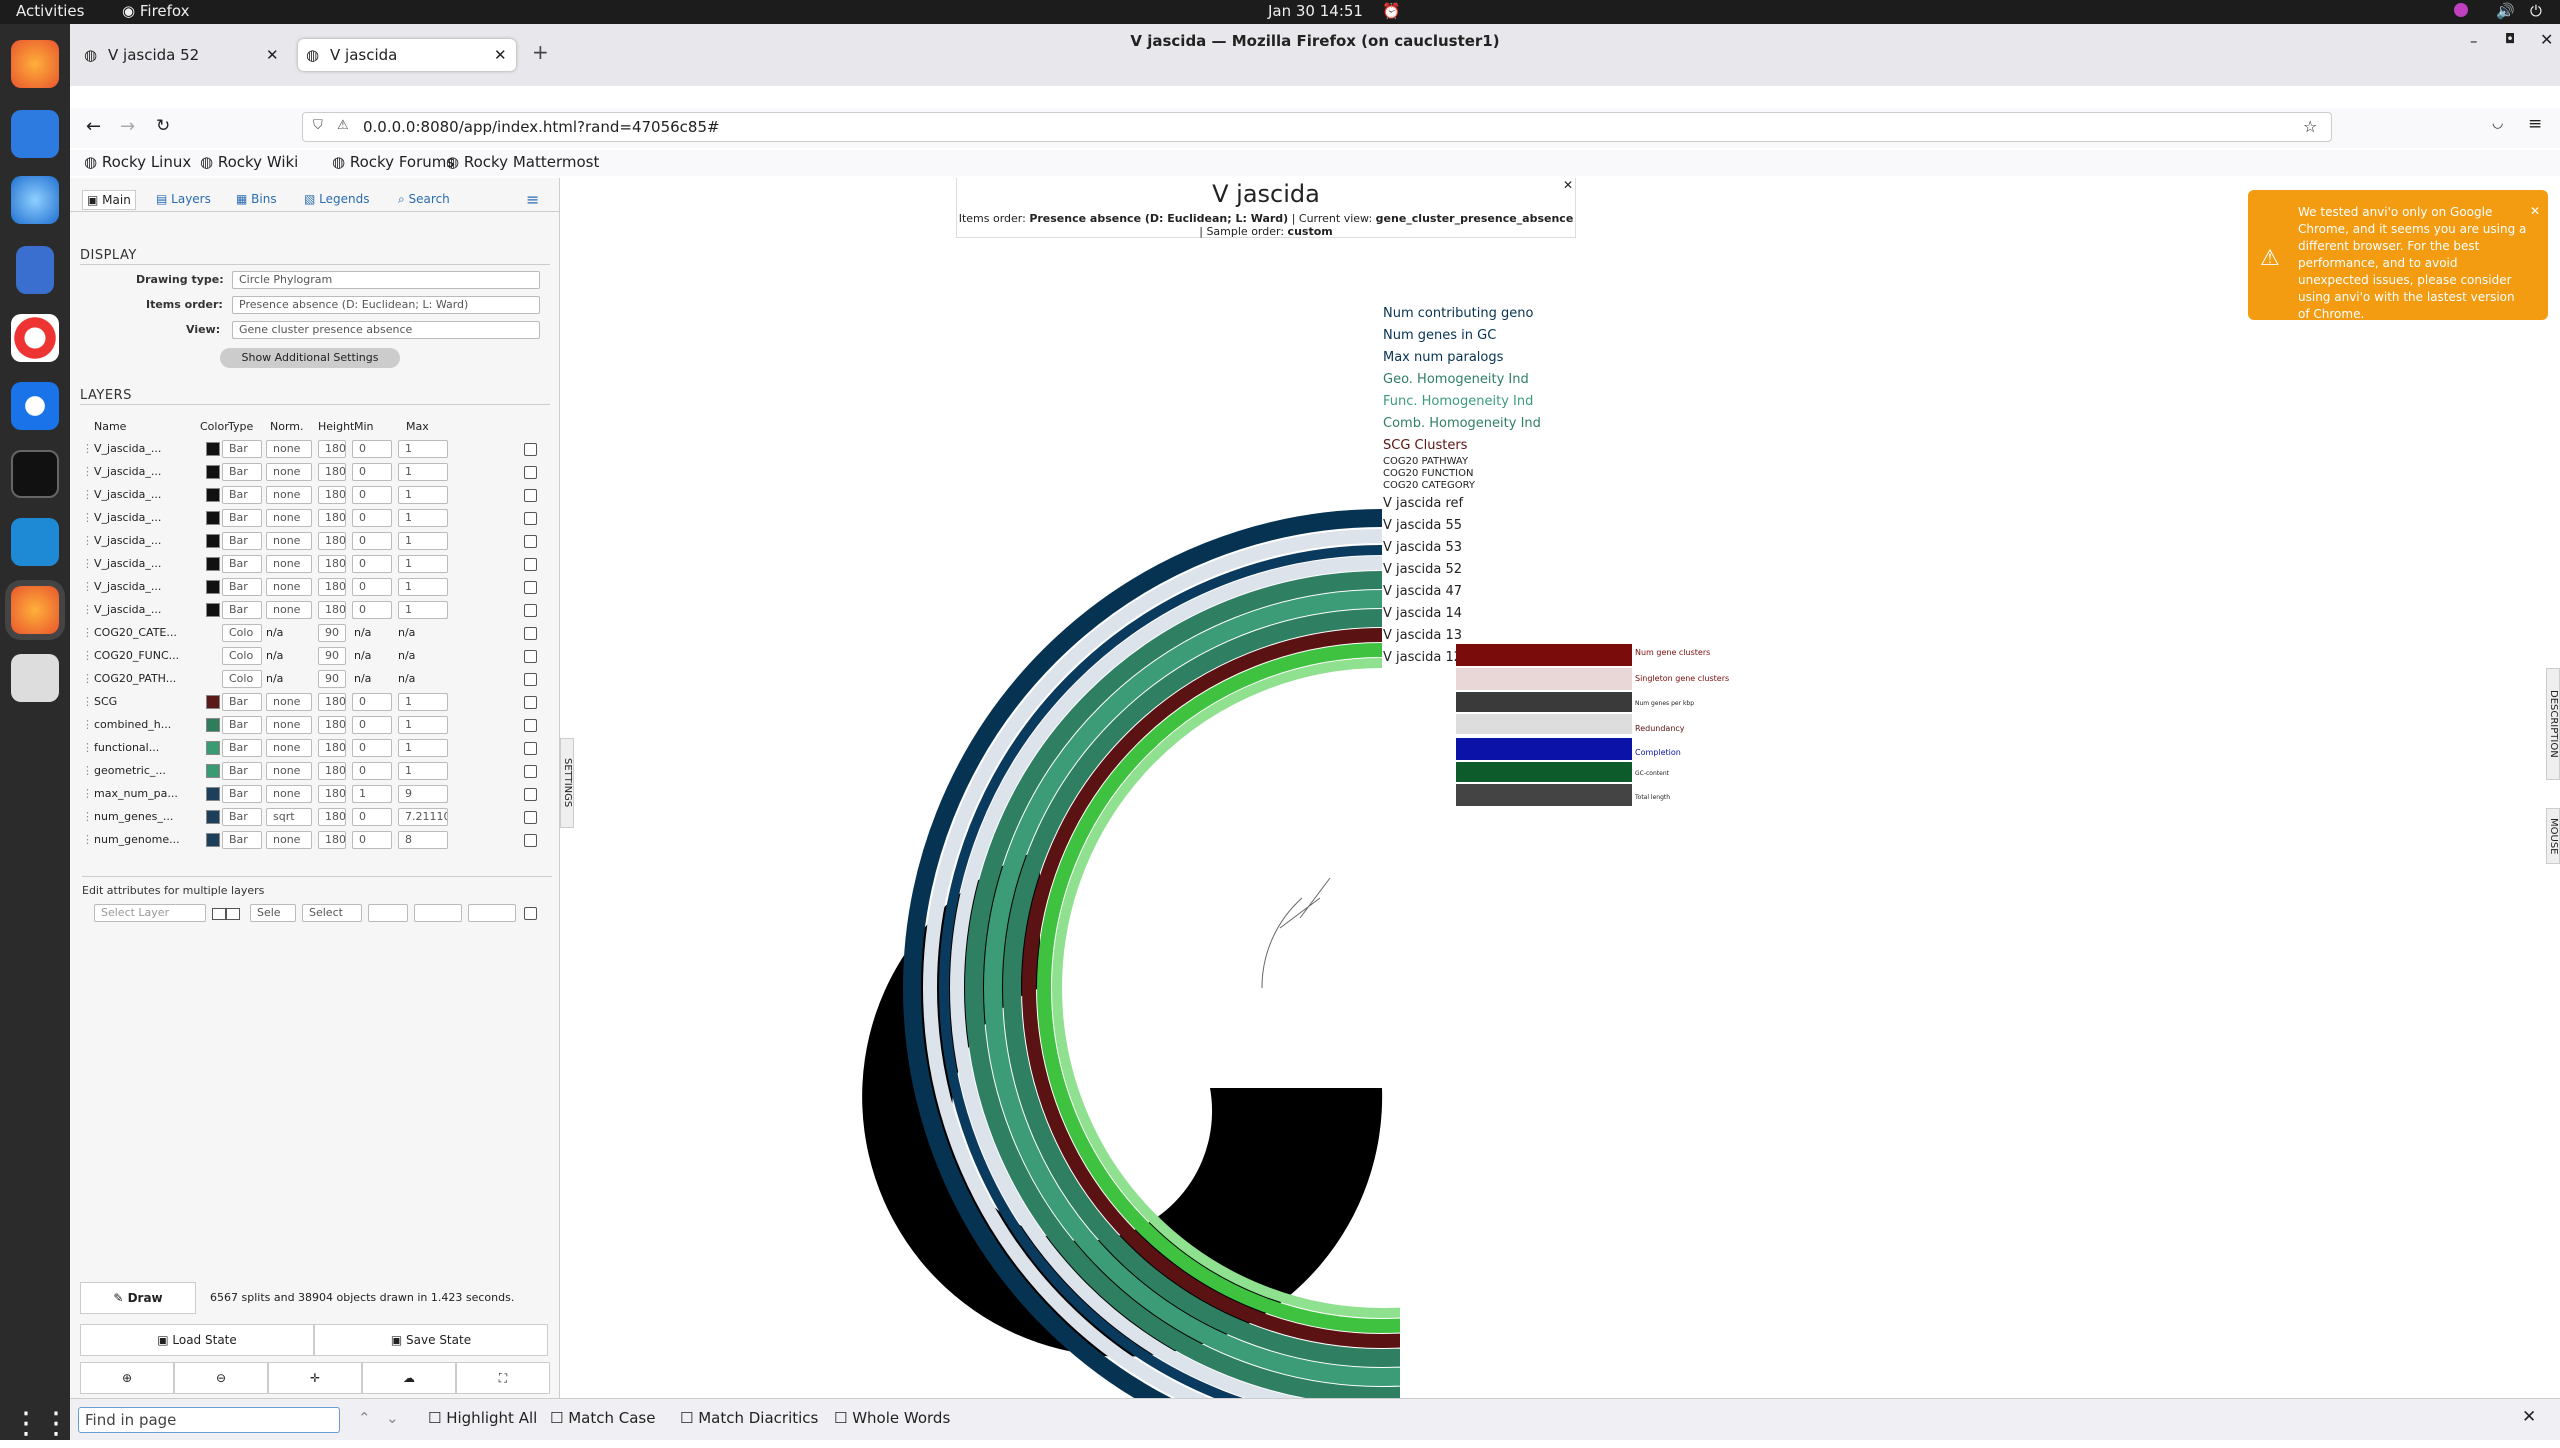  I want to click on multi-norm-select: Select, so click(332, 913).